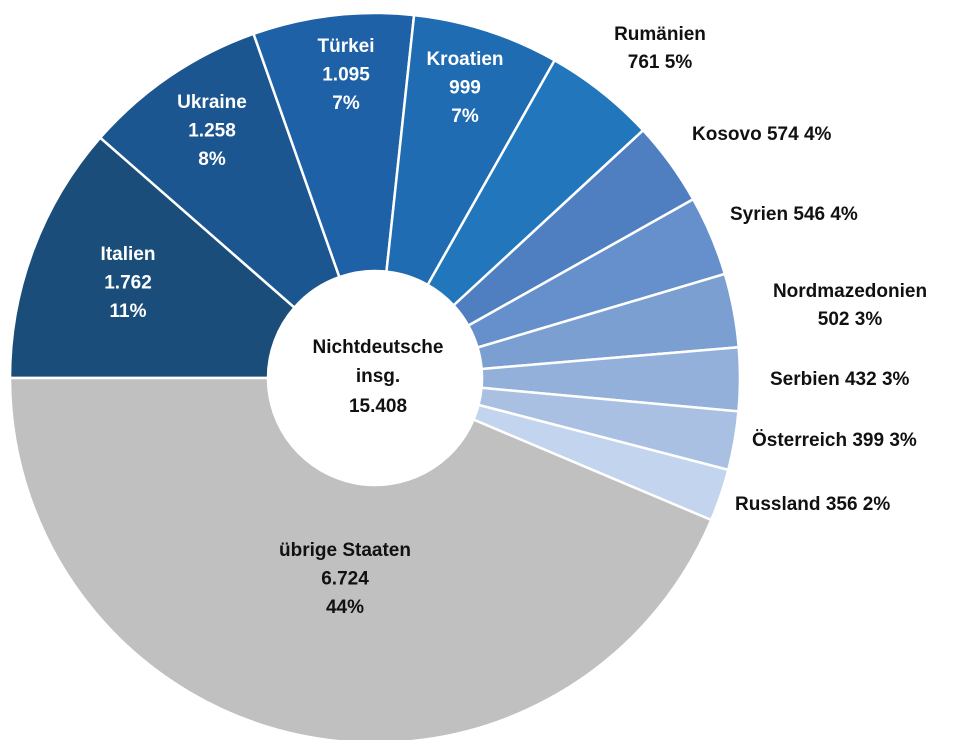 The image size is (971, 740). Describe the element at coordinates (660, 34) in the screenshot. I see `slice-label: Rumänien` at that location.